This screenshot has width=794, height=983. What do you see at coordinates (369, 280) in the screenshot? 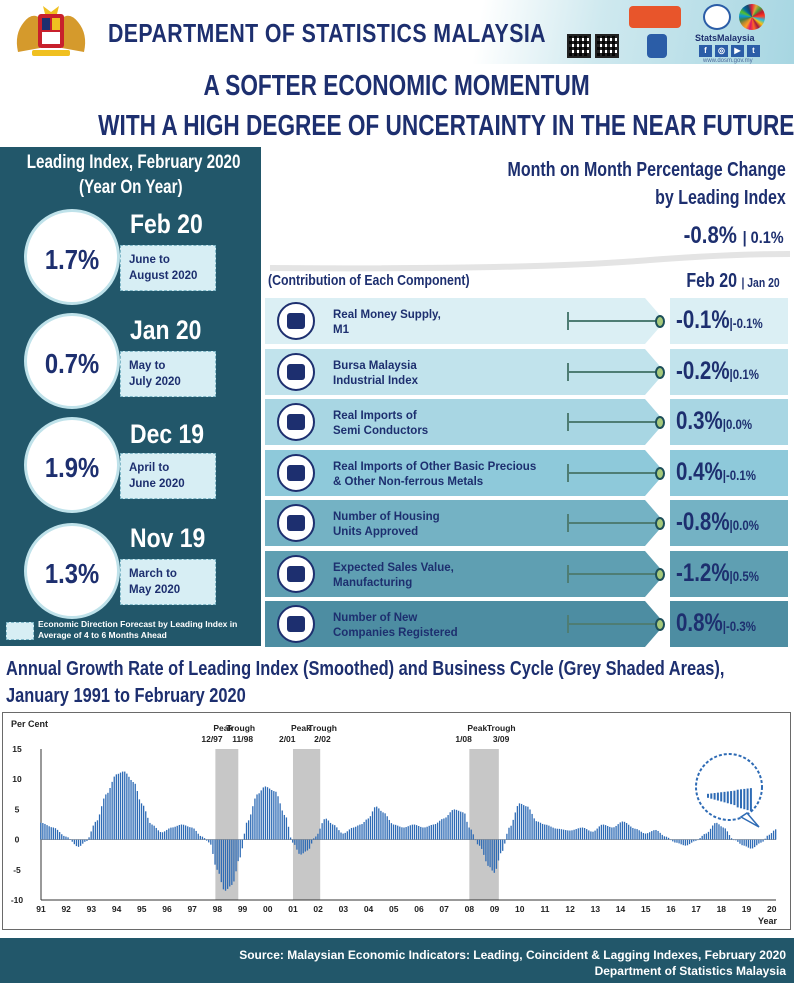
I see `contribution-title: (Contribution of Each Component)` at bounding box center [369, 280].